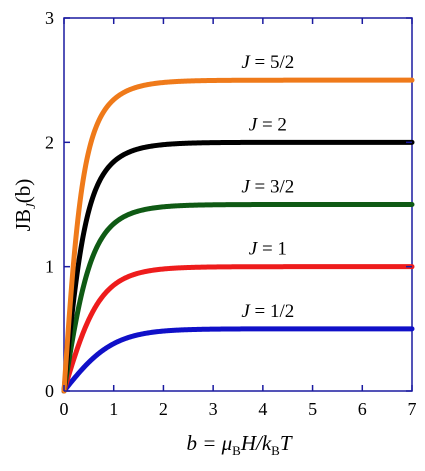 The height and width of the screenshot is (471, 425). I want to click on y-tick-label: 2, so click(49, 142).